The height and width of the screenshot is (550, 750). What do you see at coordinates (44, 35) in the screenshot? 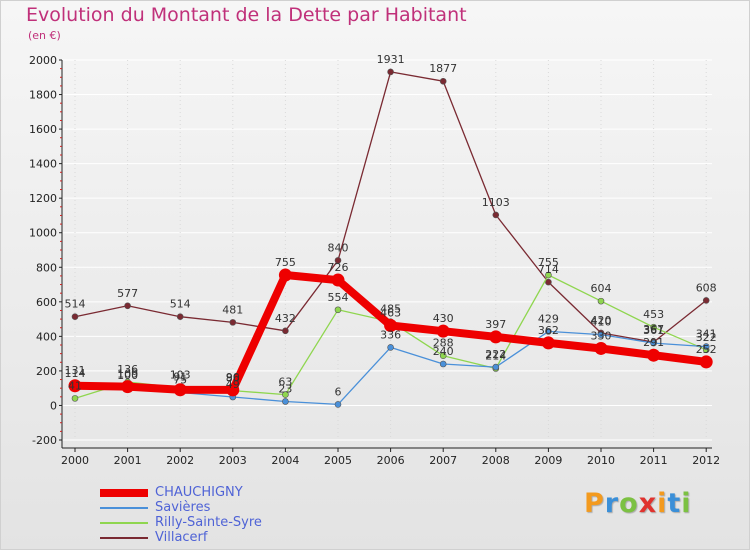
I see `chart-subtitle: (en €)` at bounding box center [44, 35].